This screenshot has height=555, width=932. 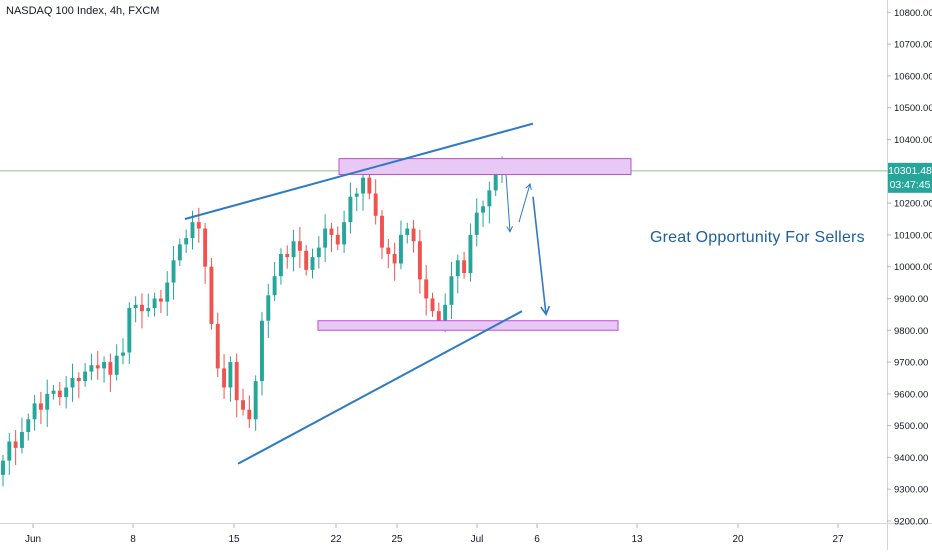 What do you see at coordinates (913, 13) in the screenshot?
I see `price-axis-label: 10800.00` at bounding box center [913, 13].